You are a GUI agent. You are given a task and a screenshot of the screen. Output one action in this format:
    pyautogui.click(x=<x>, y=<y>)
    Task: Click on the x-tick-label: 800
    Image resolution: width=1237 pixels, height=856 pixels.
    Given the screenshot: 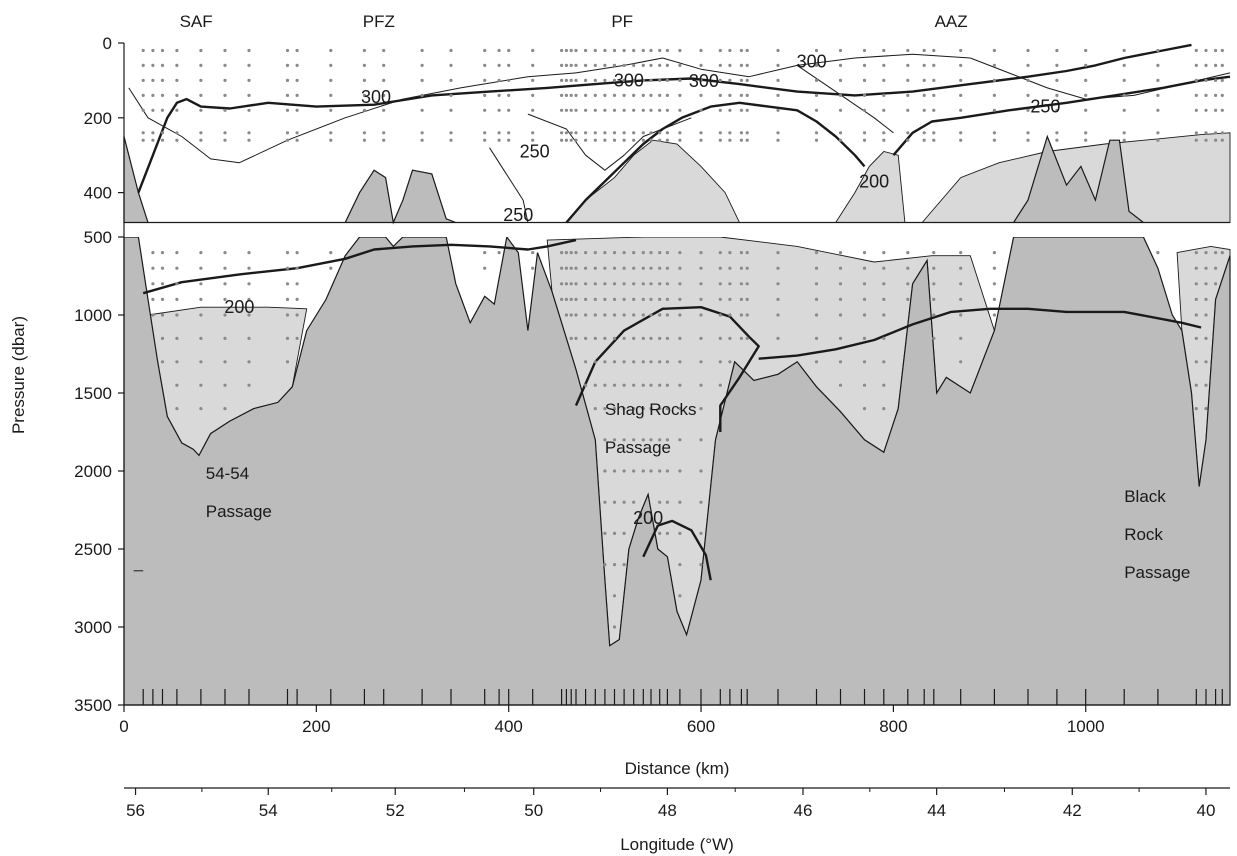 What is the action you would take?
    pyautogui.click(x=893, y=726)
    